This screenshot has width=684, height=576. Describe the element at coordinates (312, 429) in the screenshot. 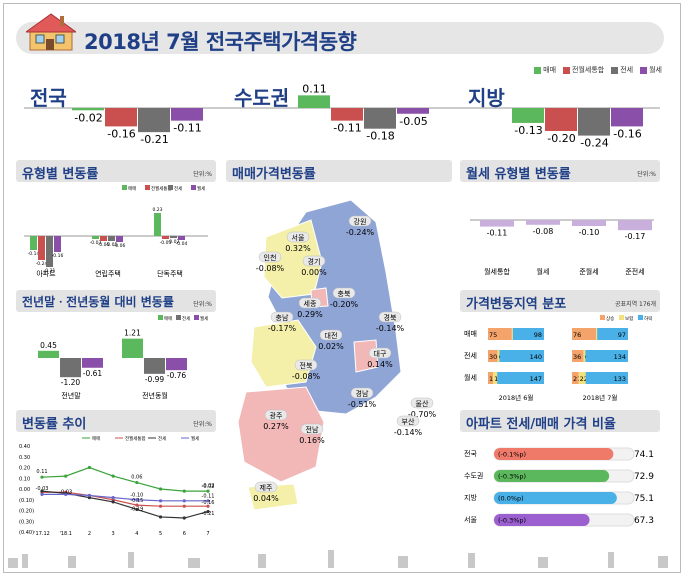

I see `map-region-name: 전남` at that location.